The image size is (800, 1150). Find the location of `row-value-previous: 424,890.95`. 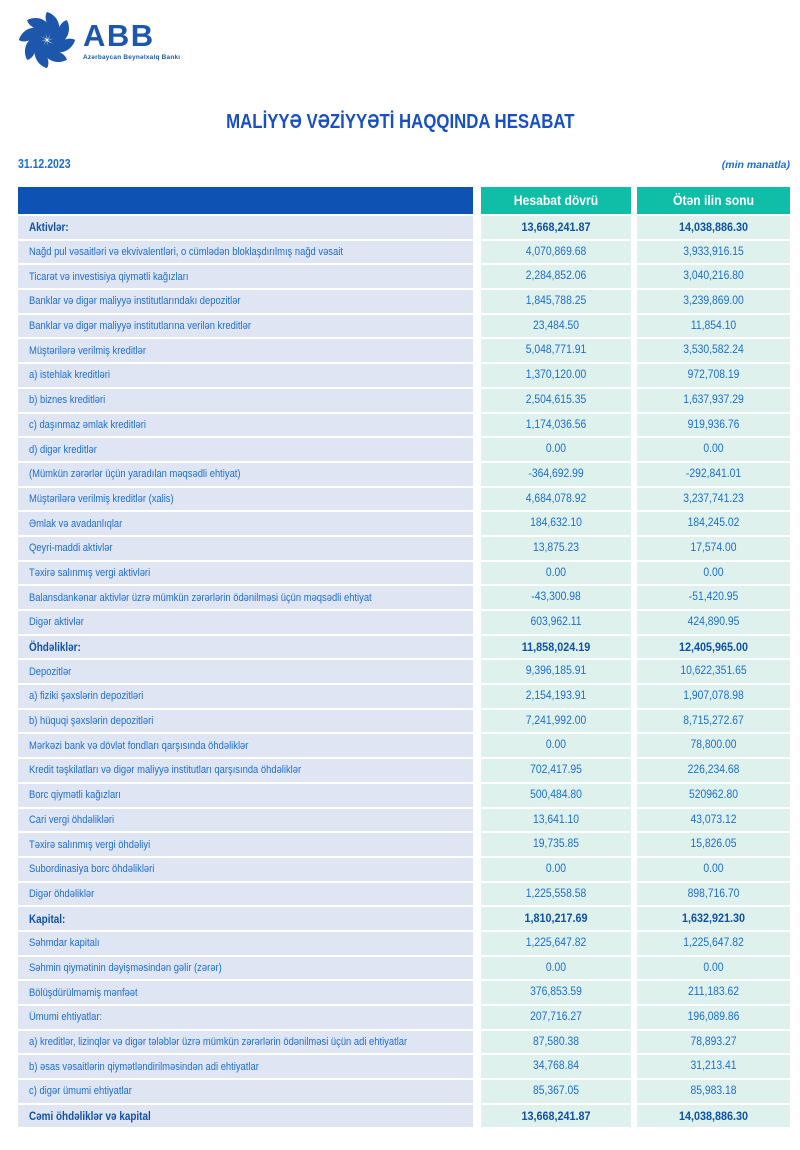

row-value-previous: 424,890.95 is located at coordinates (713, 622).